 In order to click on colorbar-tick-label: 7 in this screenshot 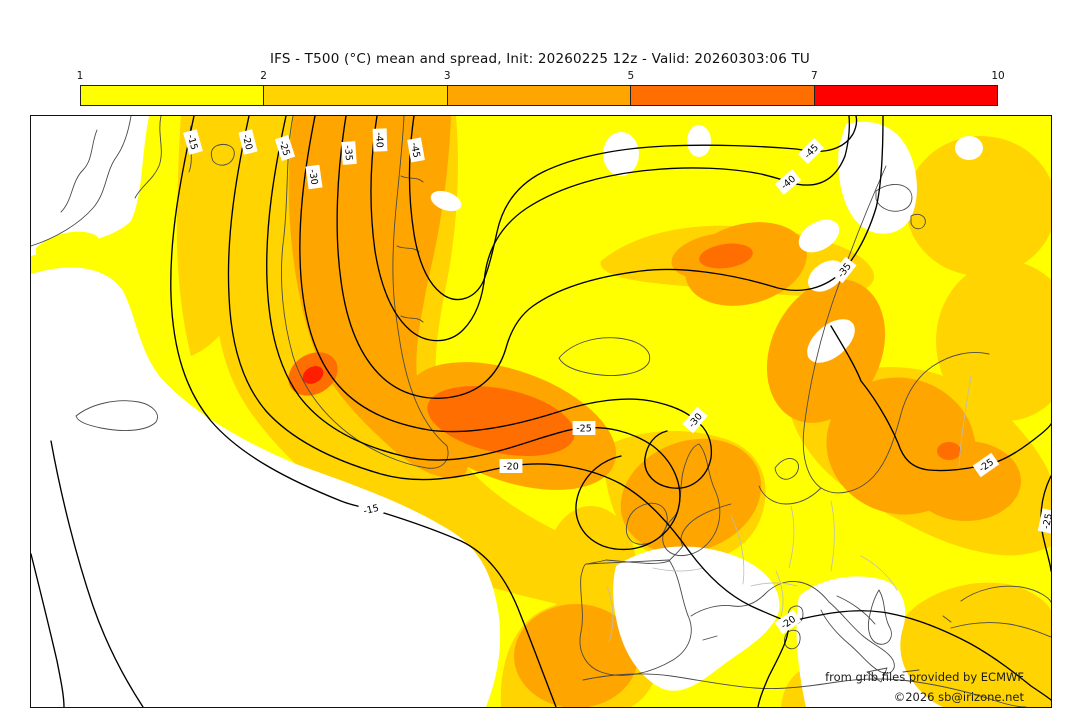, I will do `click(814, 76)`.